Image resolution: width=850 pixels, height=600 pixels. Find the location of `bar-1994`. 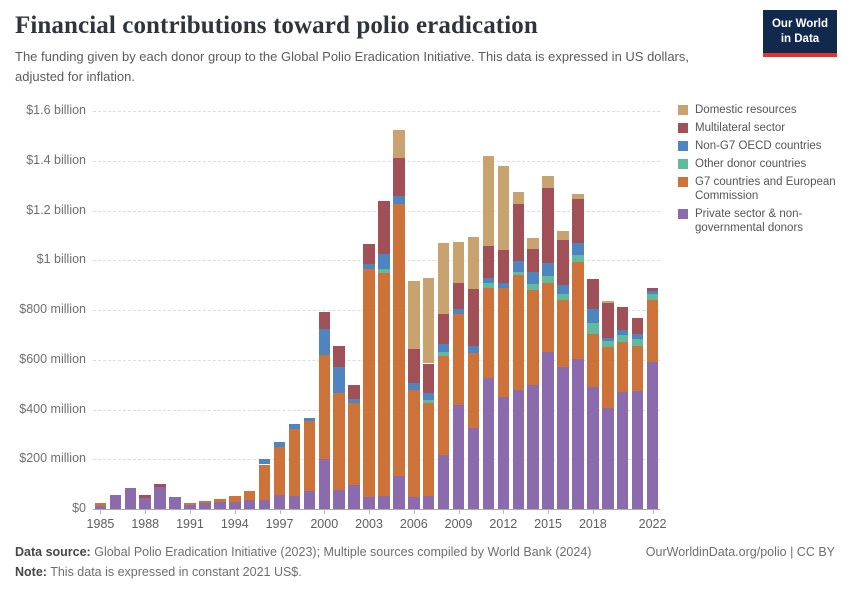

bar-1994 is located at coordinates (235, 310).